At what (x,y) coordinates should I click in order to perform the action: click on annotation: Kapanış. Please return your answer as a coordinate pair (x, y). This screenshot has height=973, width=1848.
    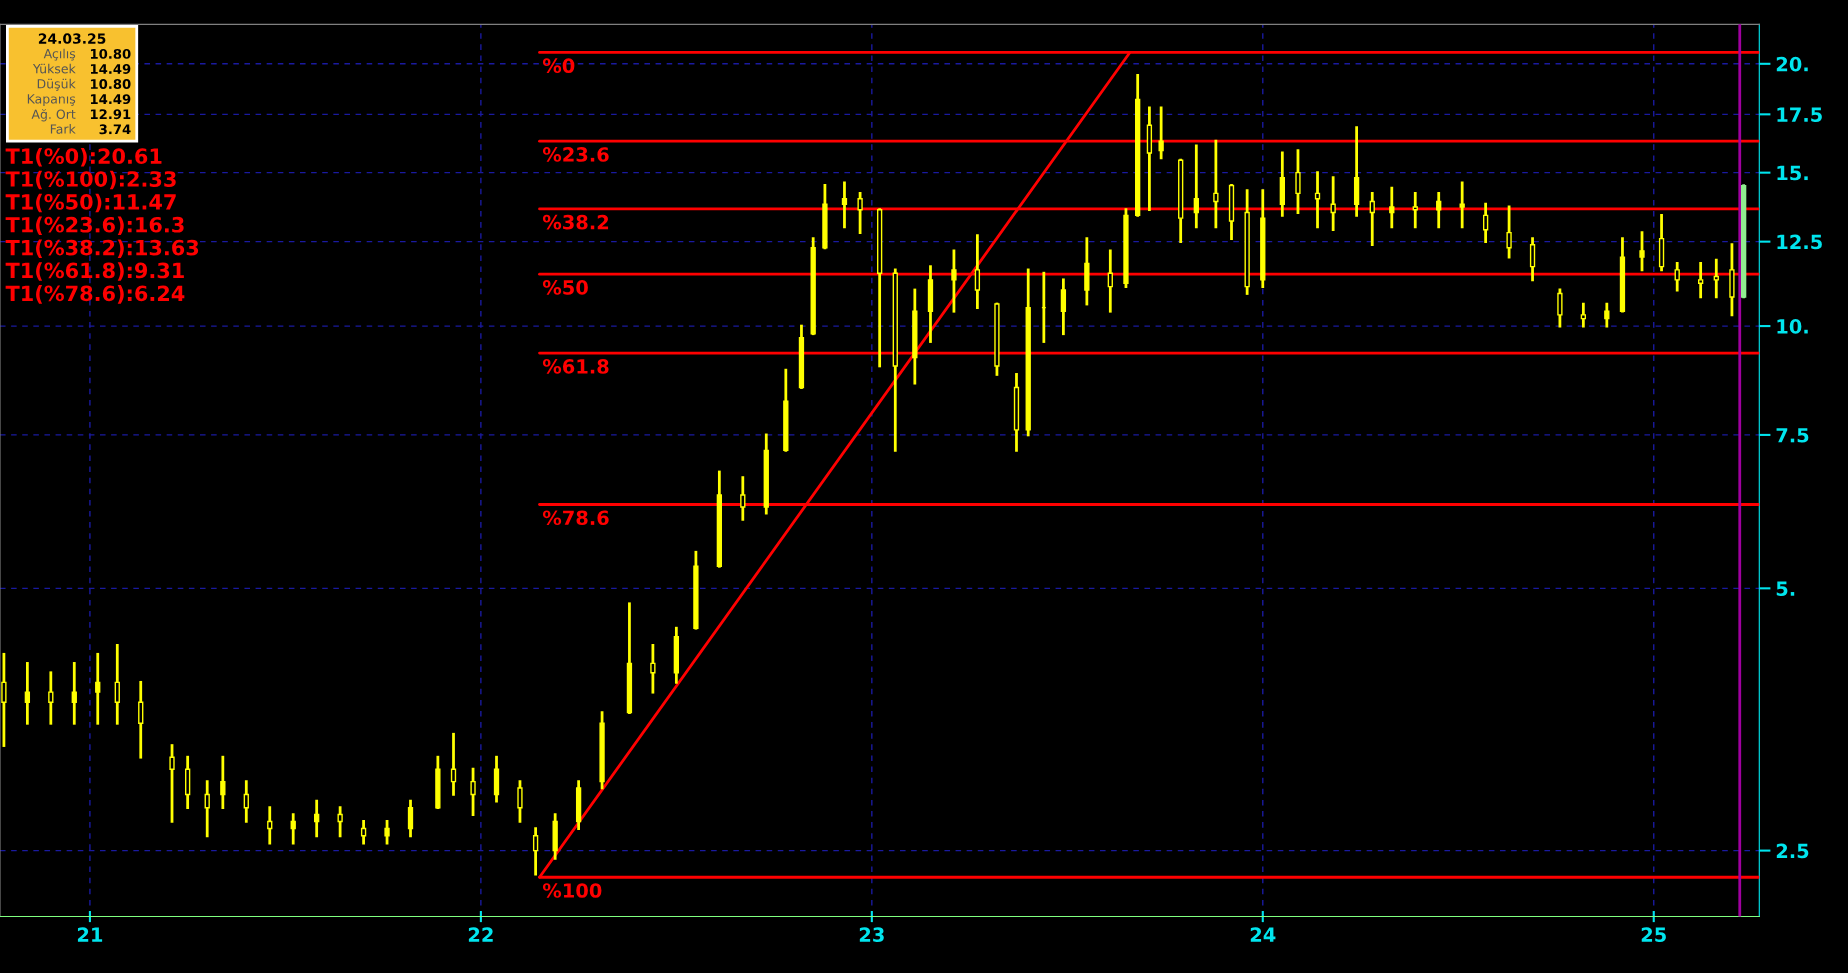
    Looking at the image, I should click on (51, 100).